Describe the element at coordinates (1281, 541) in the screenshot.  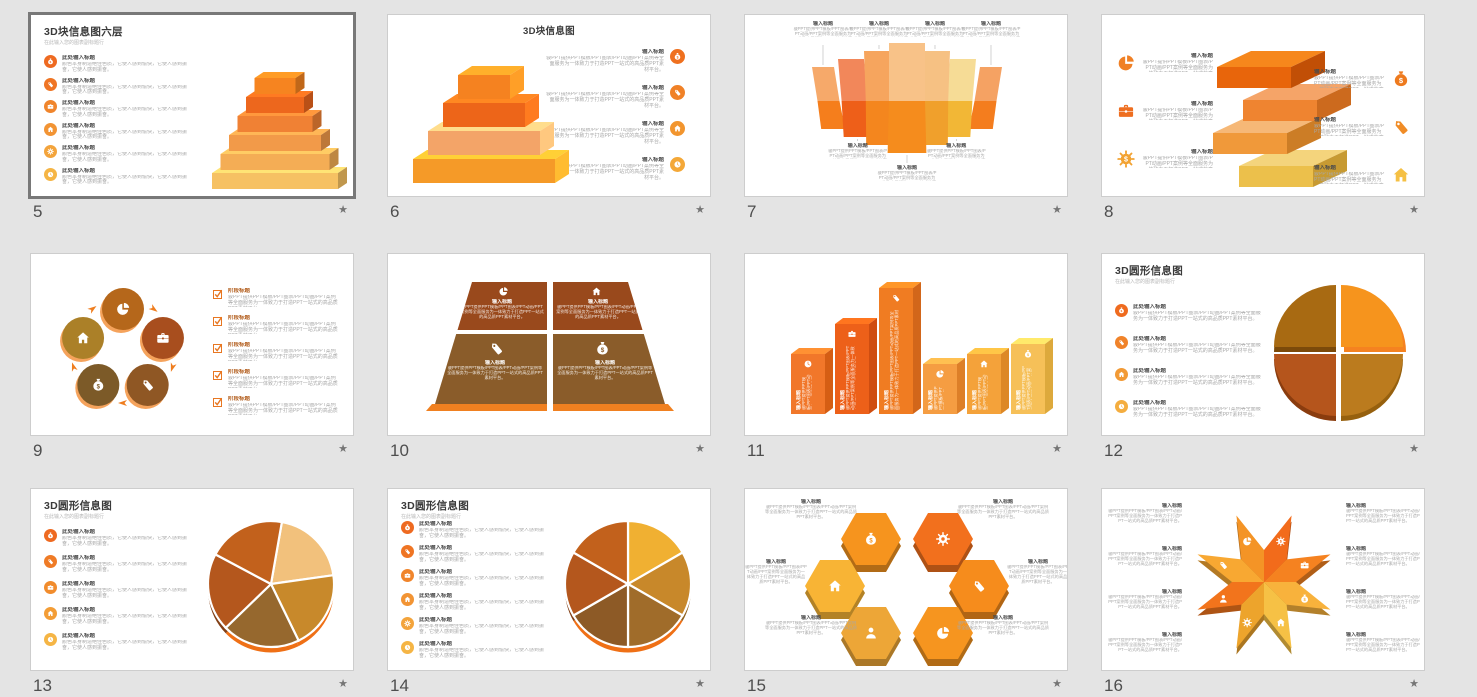
I see `gear-dollar-icon: $` at that location.